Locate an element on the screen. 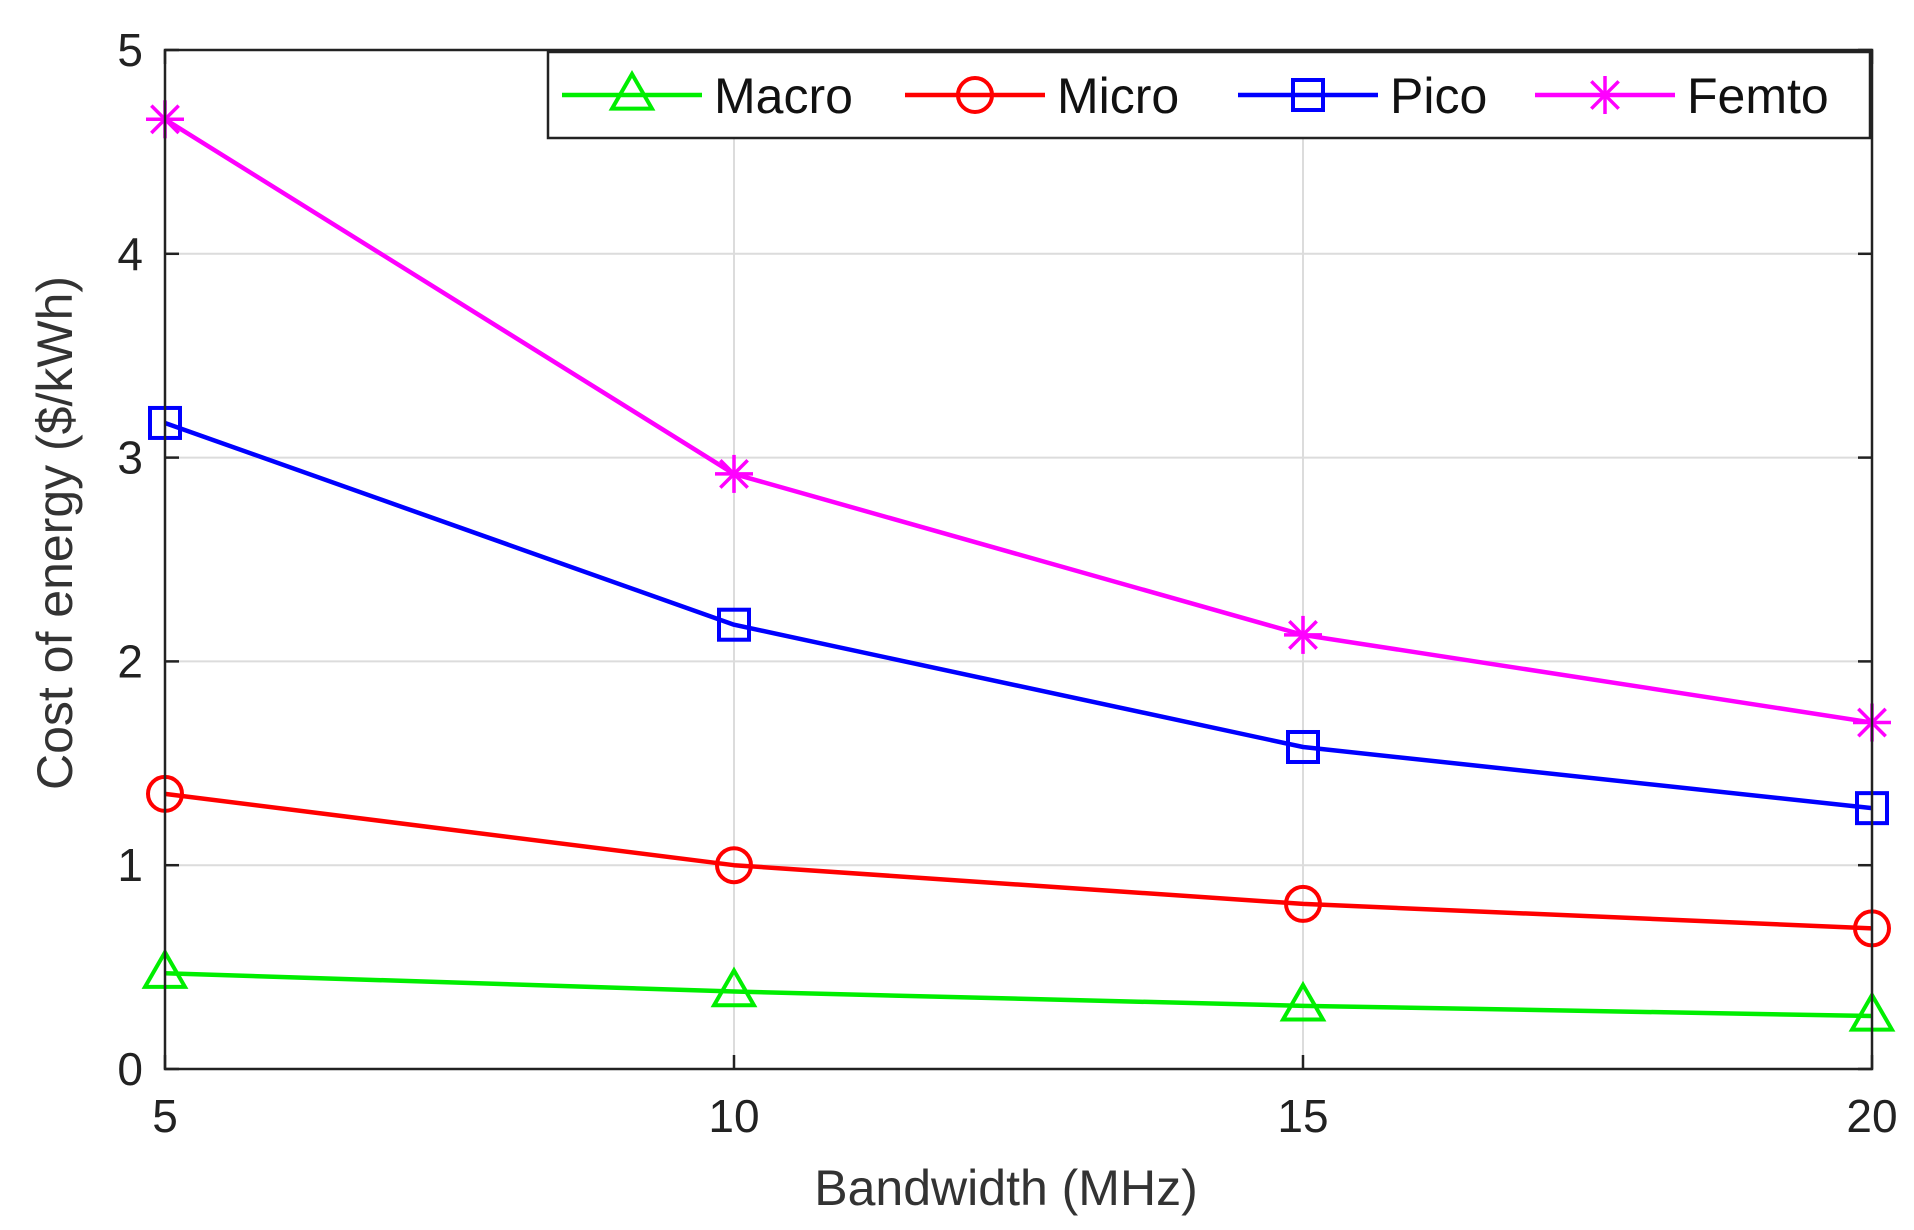 The width and height of the screenshot is (1914, 1230). series-macro is located at coordinates (1018, 990).